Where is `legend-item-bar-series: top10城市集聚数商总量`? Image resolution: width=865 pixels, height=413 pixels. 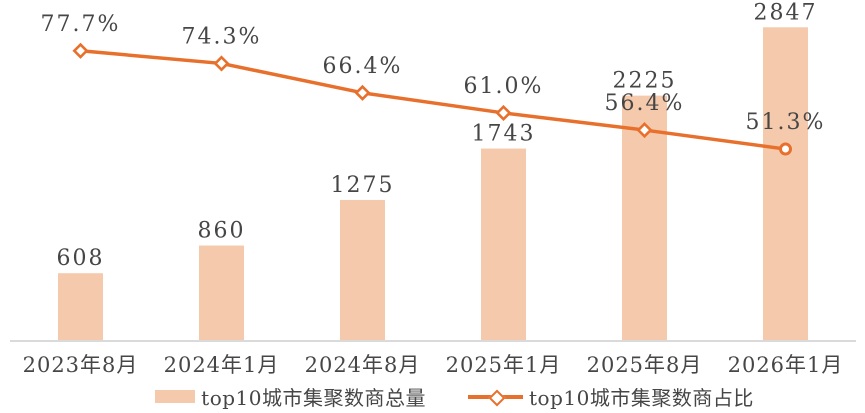 legend-item-bar-series: top10城市集聚数商总量 is located at coordinates (290, 396).